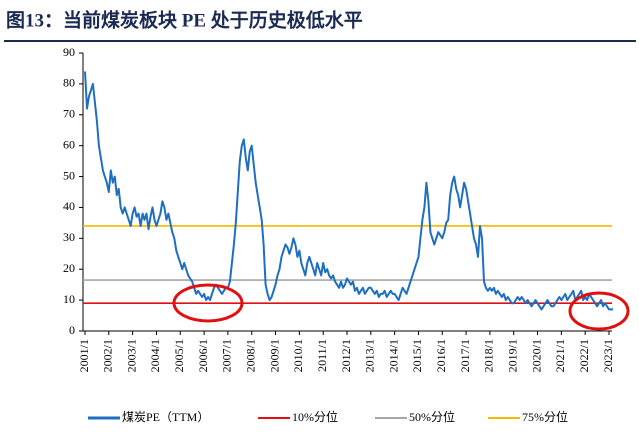 Image resolution: width=639 pixels, height=438 pixels. Describe the element at coordinates (274, 355) in the screenshot. I see `x-tick-label: 2009/1` at that location.